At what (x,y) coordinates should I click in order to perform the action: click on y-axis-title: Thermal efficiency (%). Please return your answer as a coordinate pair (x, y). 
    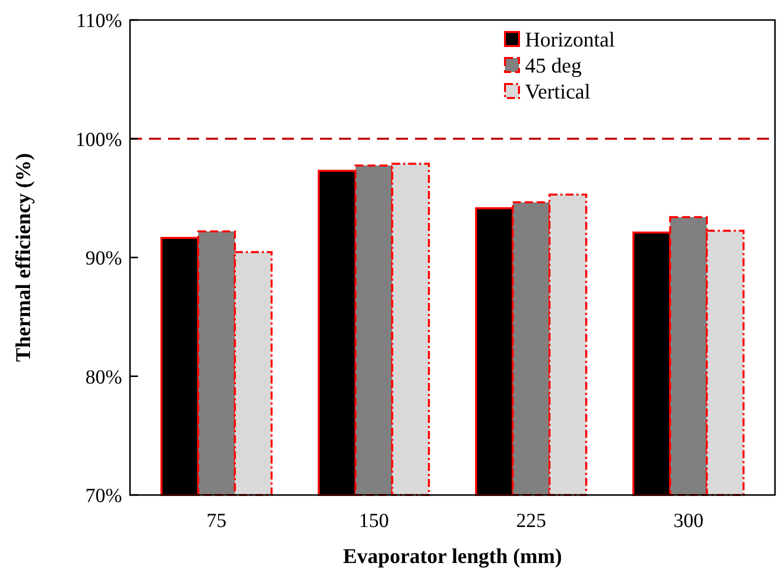
    Looking at the image, I should click on (23, 257).